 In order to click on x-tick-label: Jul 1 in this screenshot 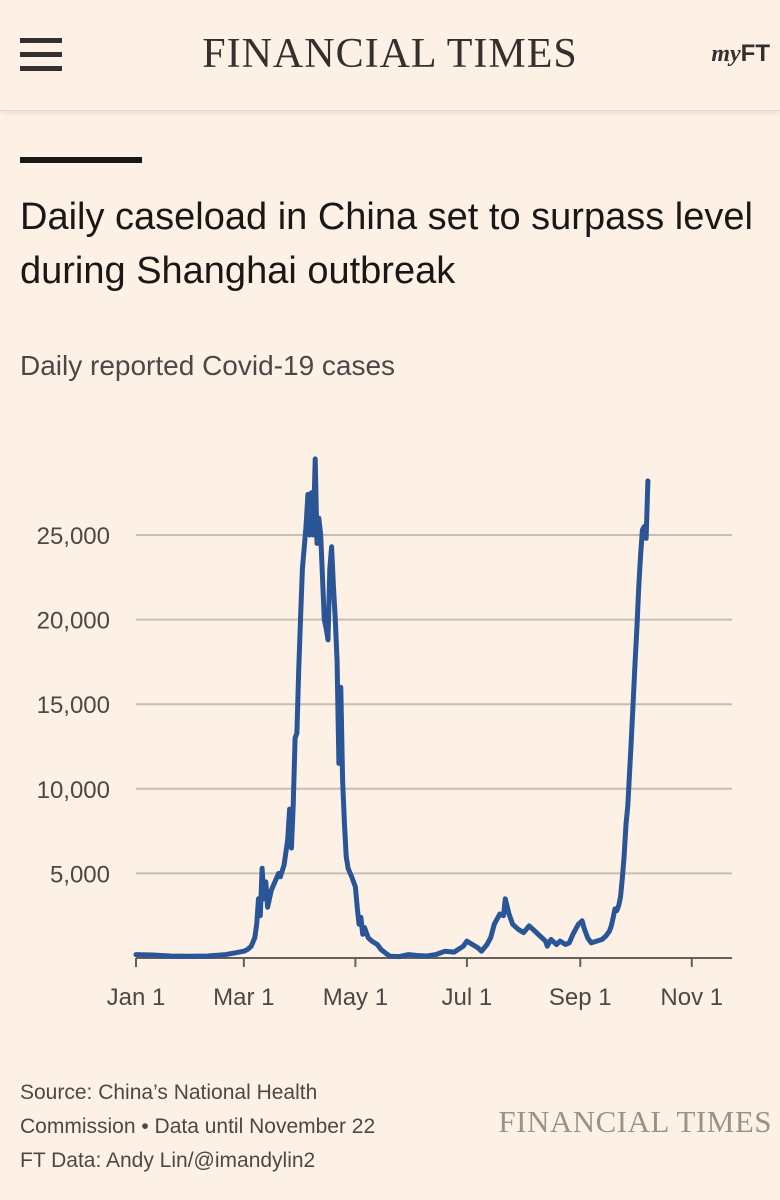, I will do `click(467, 997)`.